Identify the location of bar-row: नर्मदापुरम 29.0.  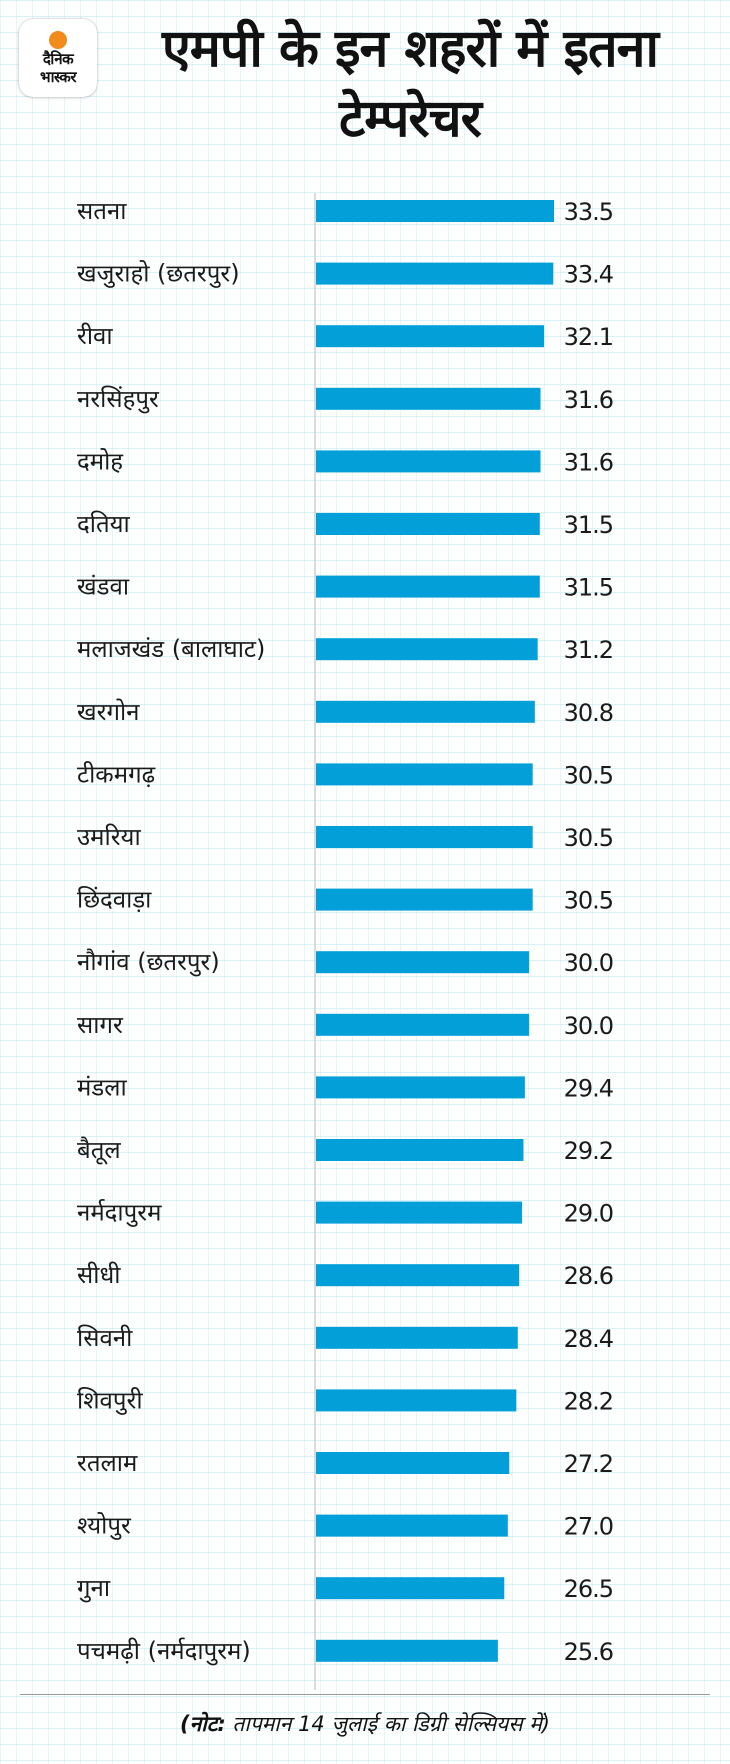
(345, 1213).